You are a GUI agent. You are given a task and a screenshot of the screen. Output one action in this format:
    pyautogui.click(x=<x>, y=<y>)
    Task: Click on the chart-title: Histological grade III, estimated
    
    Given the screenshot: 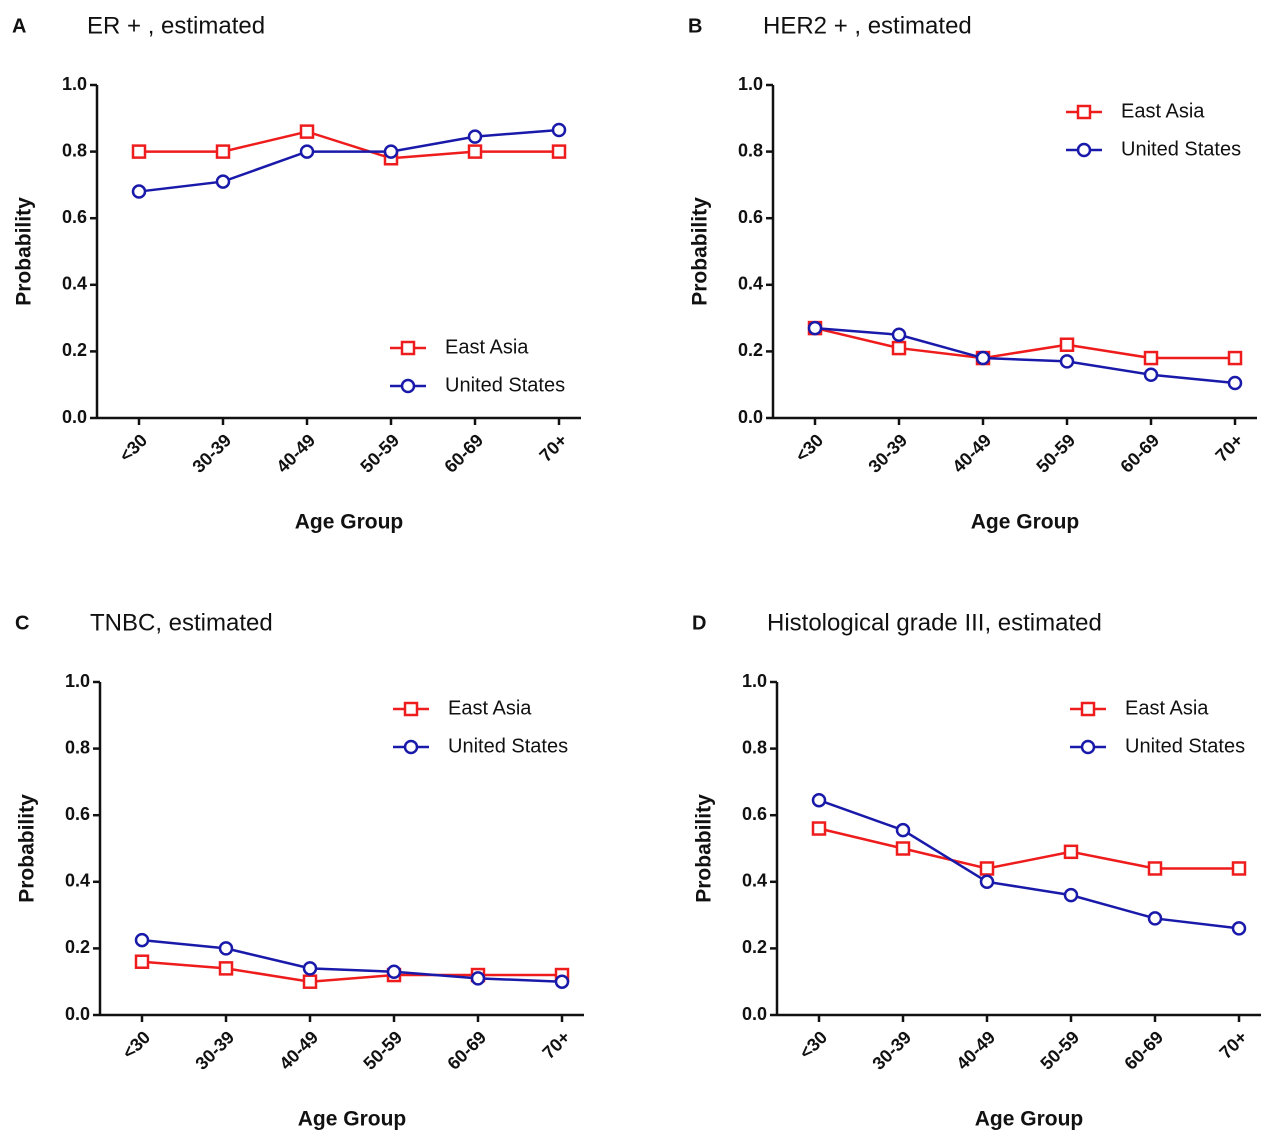 What is the action you would take?
    pyautogui.click(x=934, y=622)
    